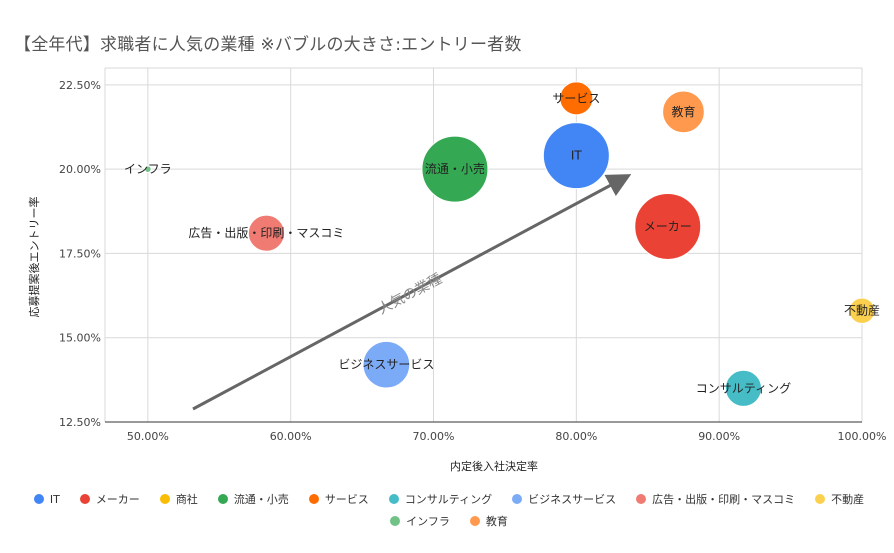 The height and width of the screenshot is (553, 894). I want to click on bubble-label: メーカー, so click(668, 226).